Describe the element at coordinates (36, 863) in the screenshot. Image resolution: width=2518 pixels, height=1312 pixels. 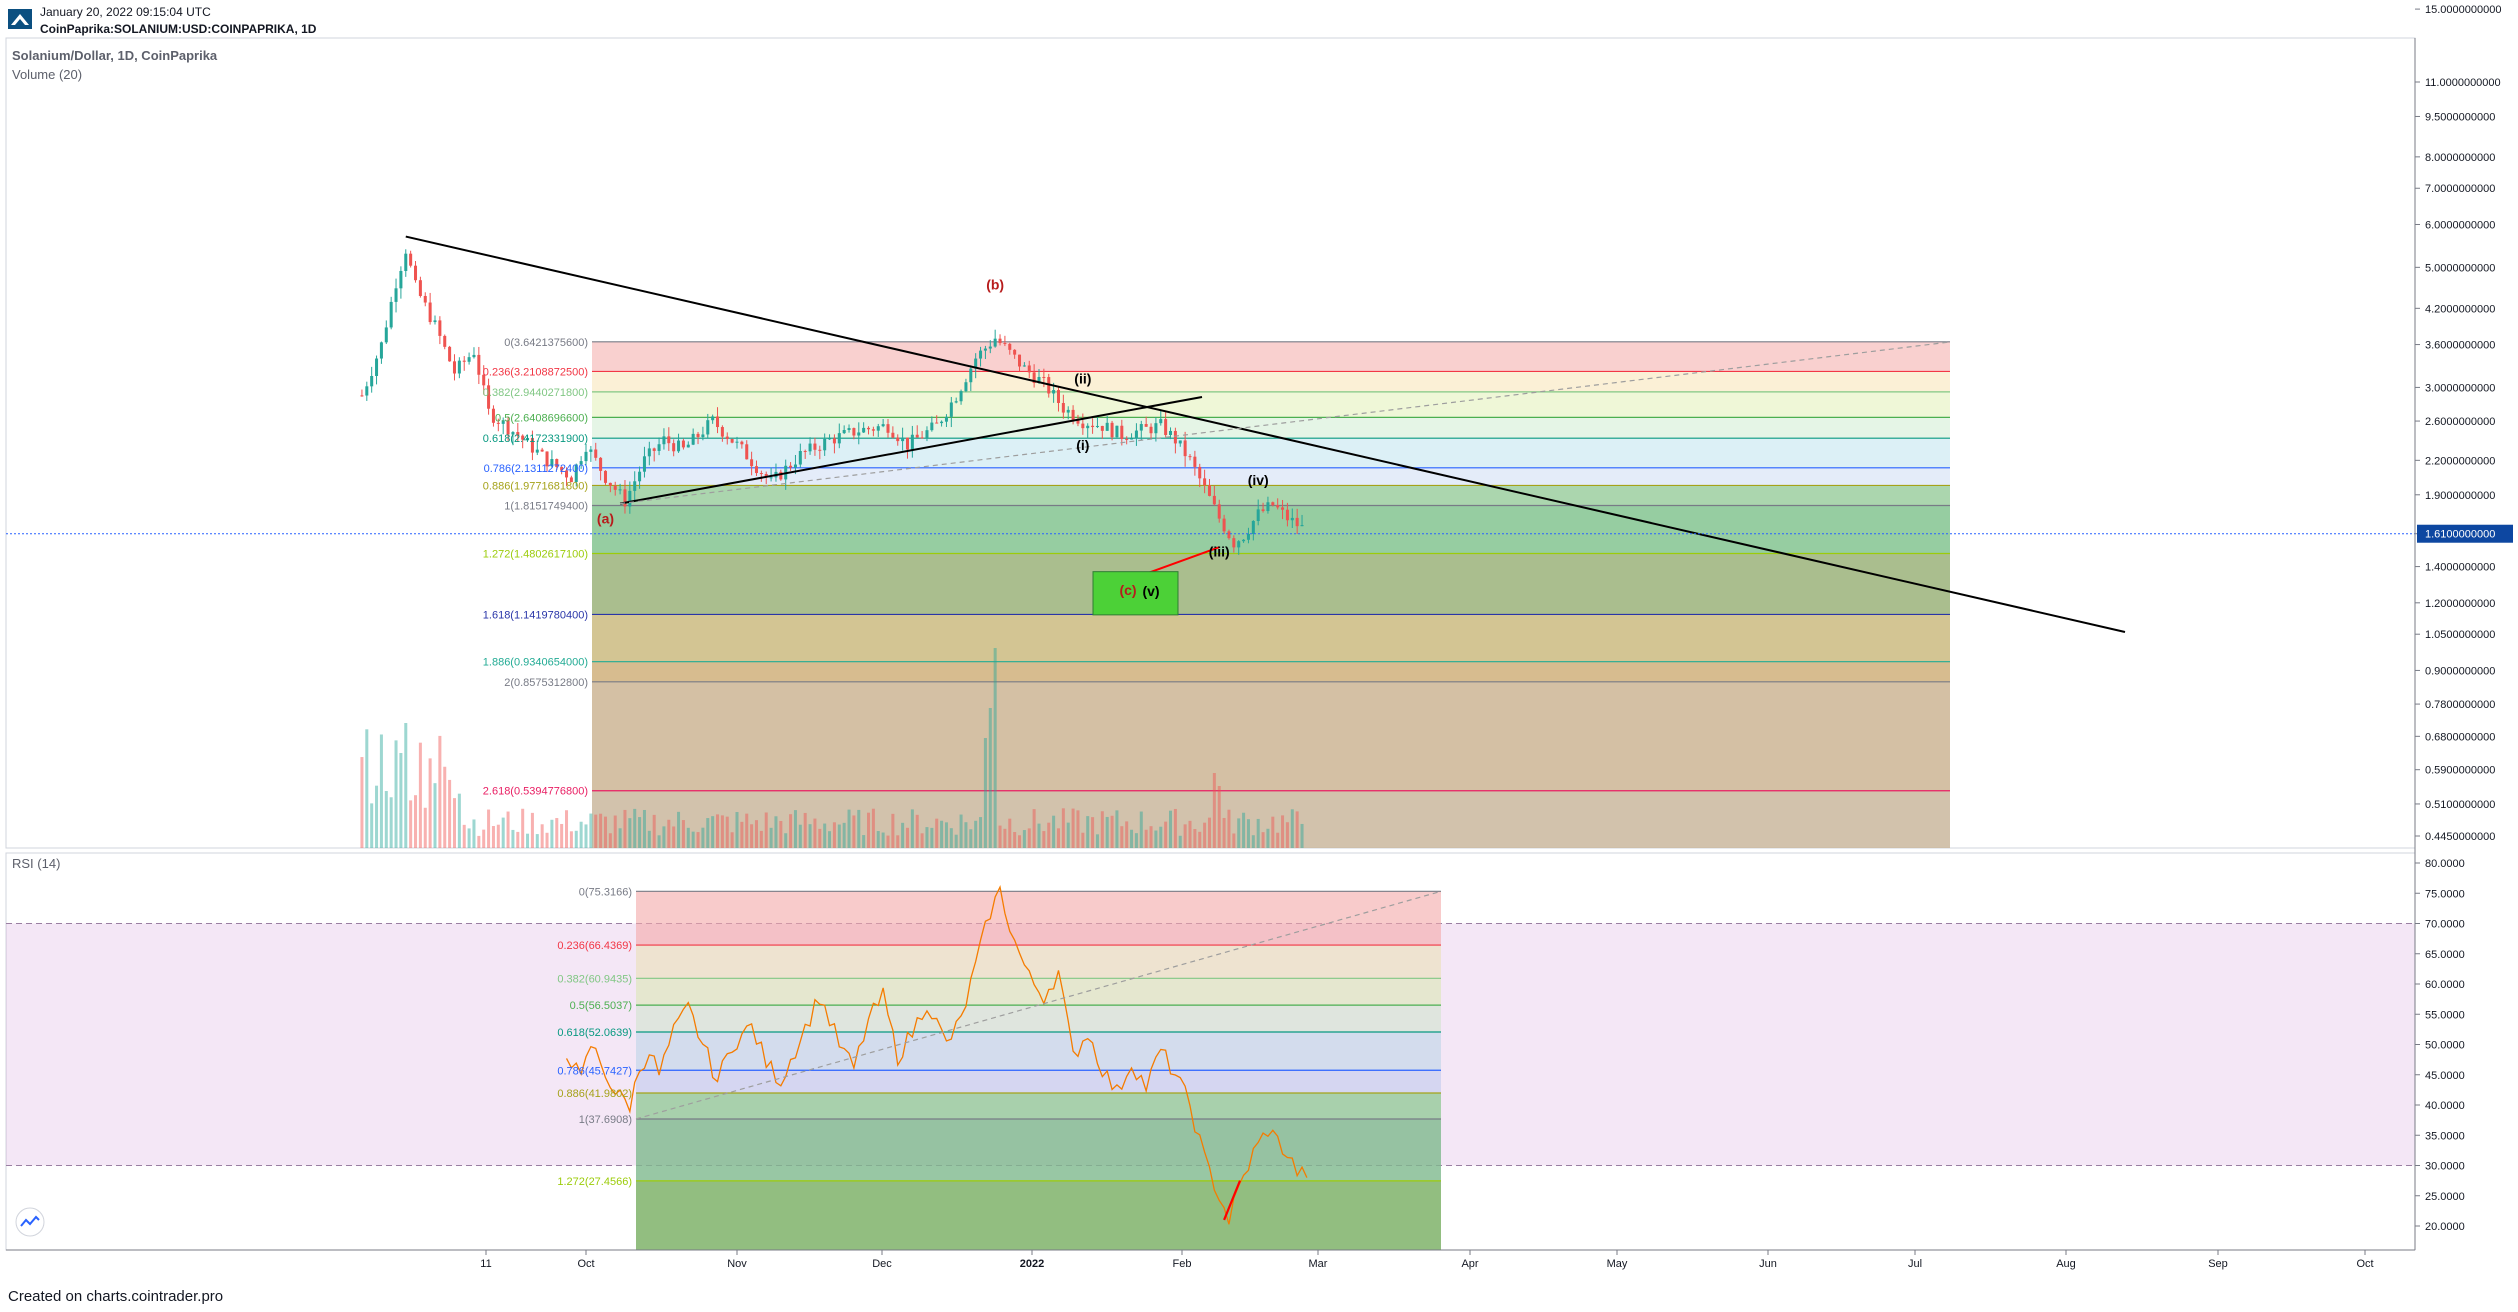
I see `rsi-pane-title: RSI (14)` at that location.